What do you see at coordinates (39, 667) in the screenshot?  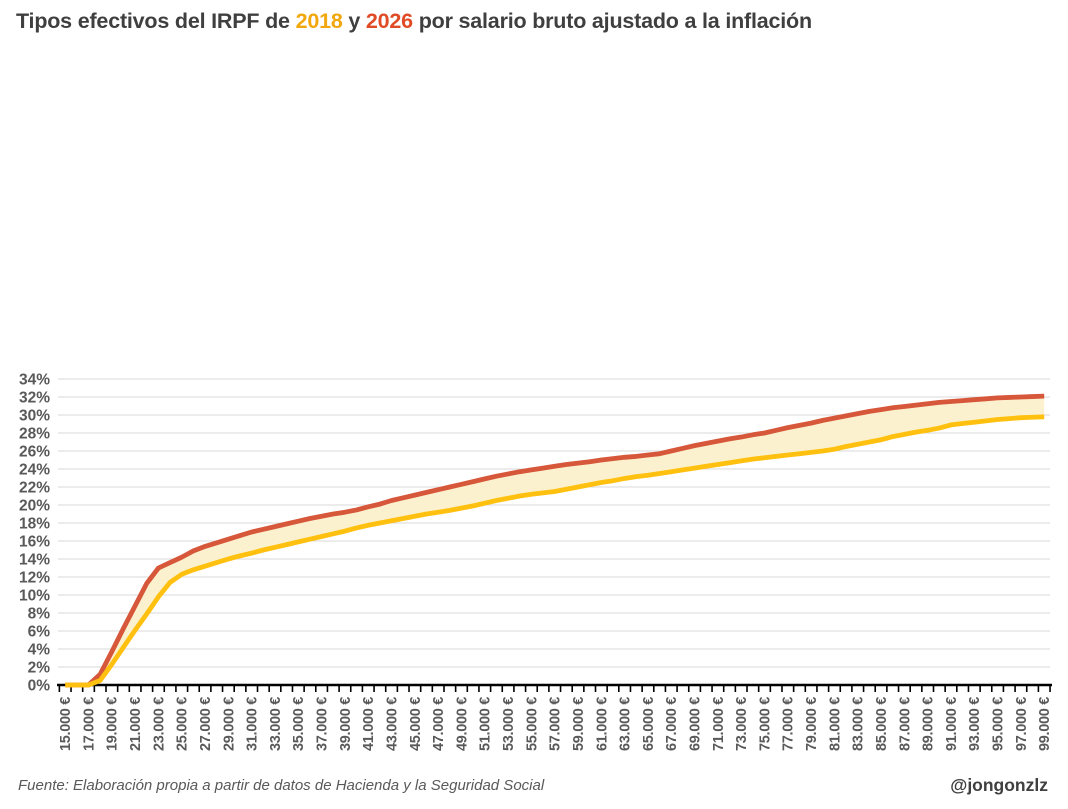 I see `y-axis-label: 2%` at bounding box center [39, 667].